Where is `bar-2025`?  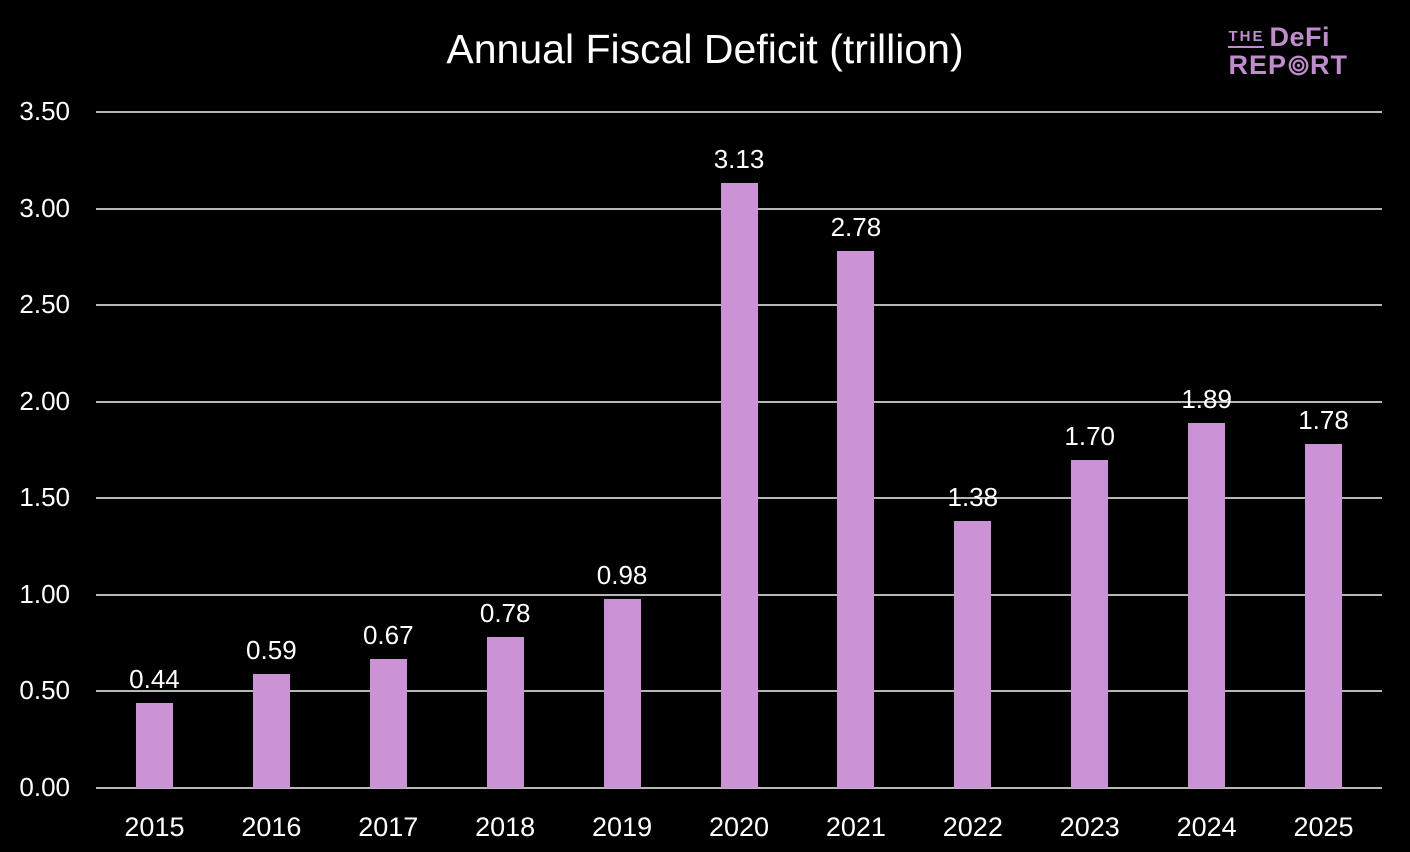 bar-2025 is located at coordinates (1324, 616).